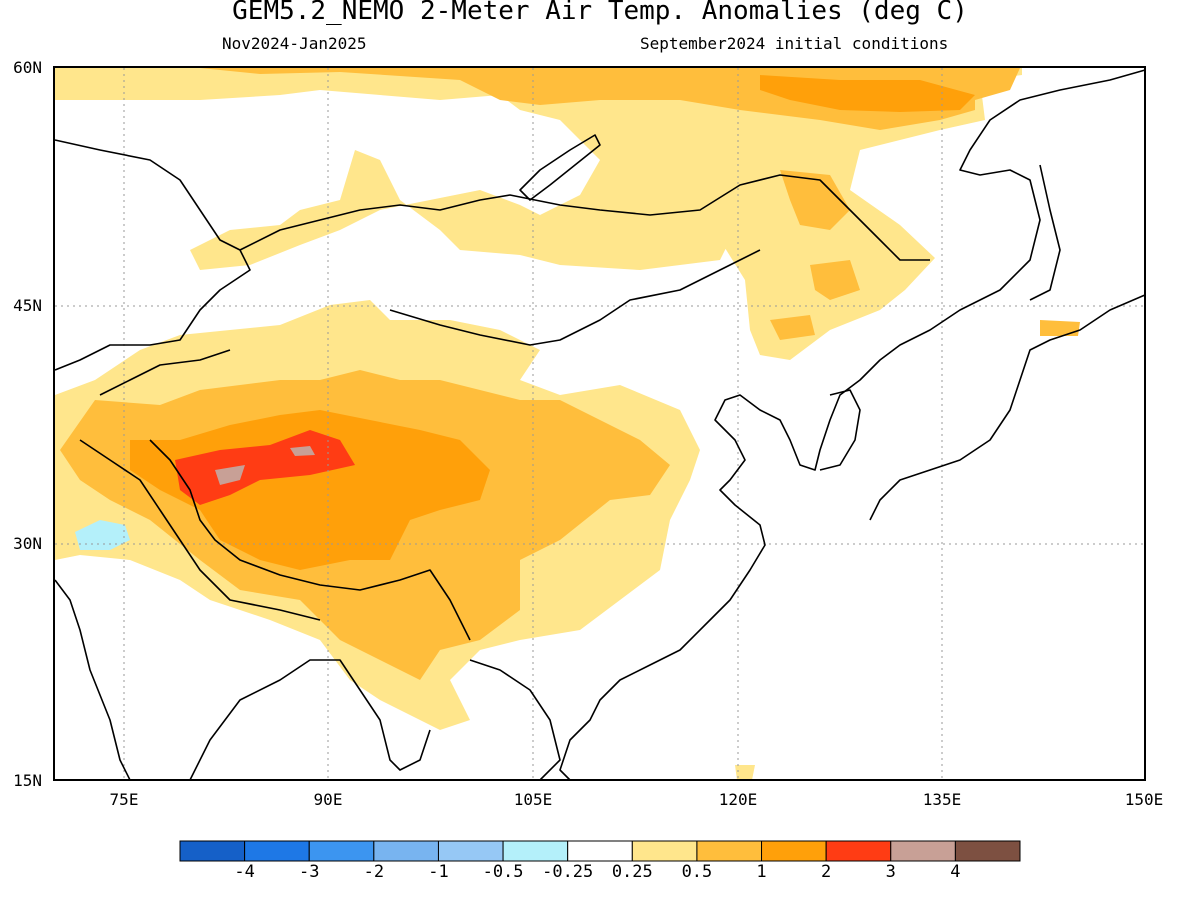  What do you see at coordinates (310, 720) in the screenshot?
I see `coastline-bay-of-bengal` at bounding box center [310, 720].